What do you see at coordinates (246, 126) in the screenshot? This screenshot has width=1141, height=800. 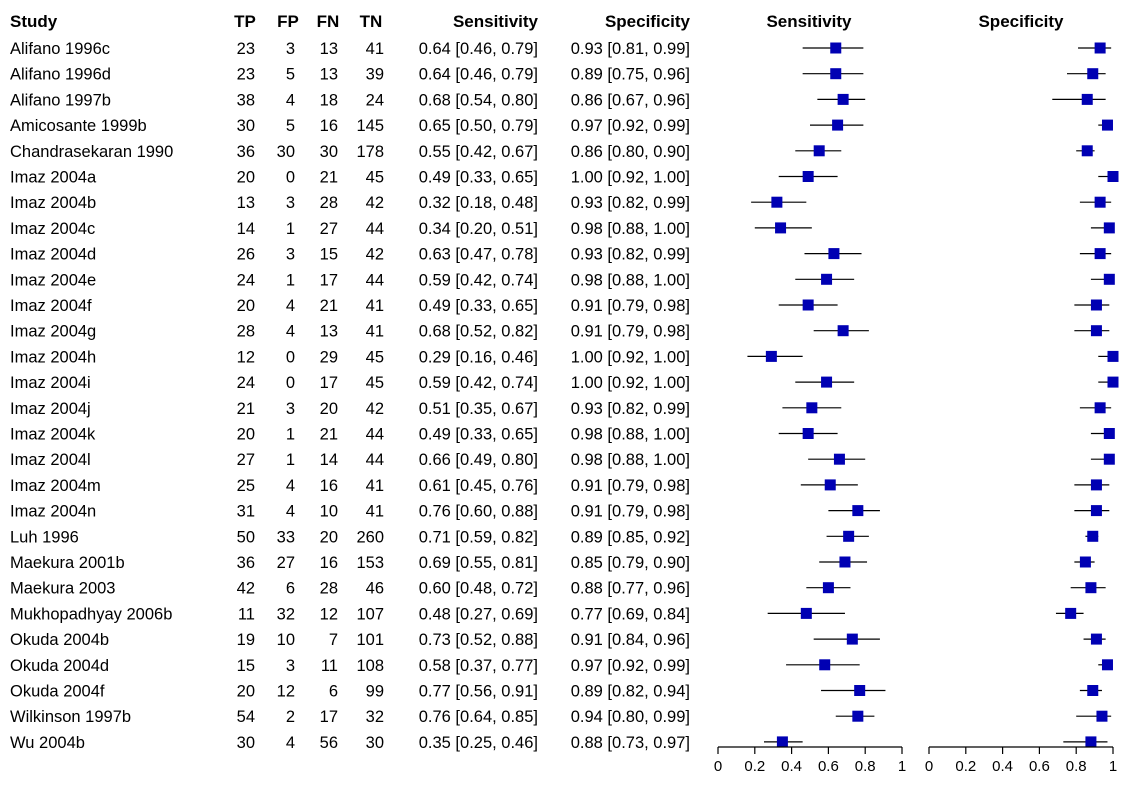 I see `tp-value: 30` at bounding box center [246, 126].